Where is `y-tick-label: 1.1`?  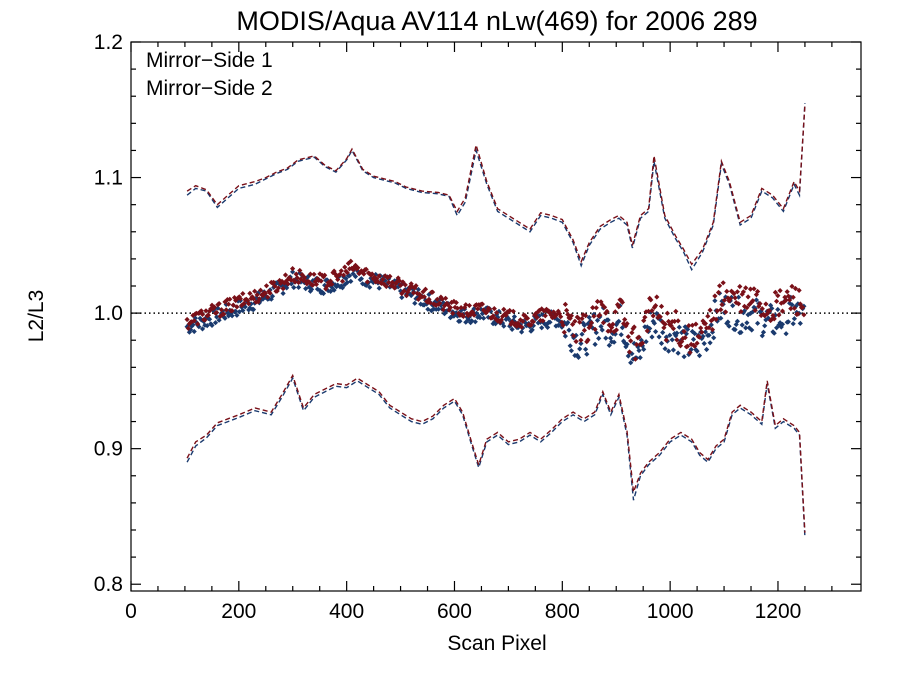
y-tick-label: 1.1 is located at coordinates (108, 178).